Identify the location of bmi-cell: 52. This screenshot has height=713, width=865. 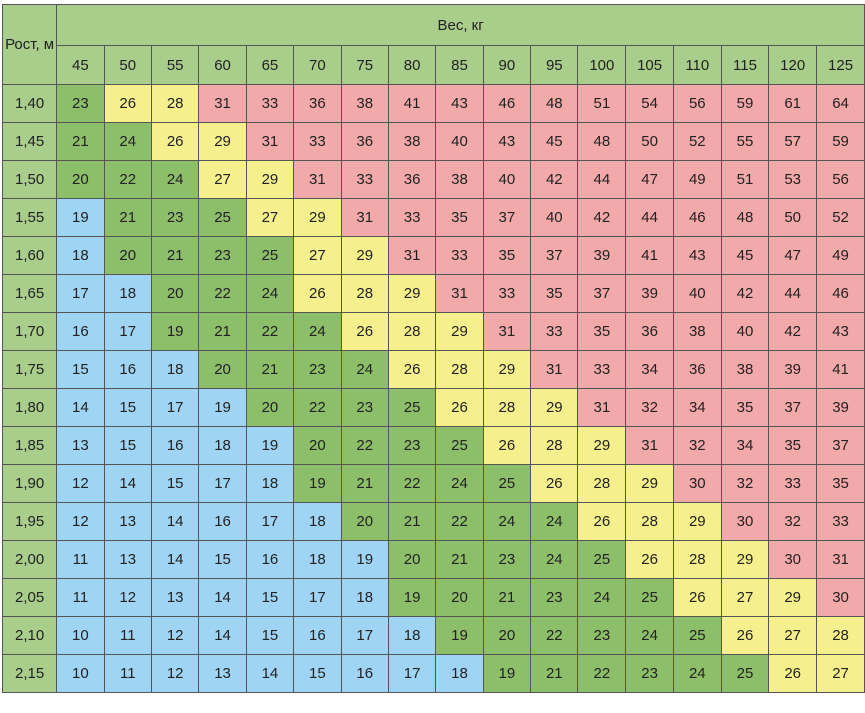
(840, 217).